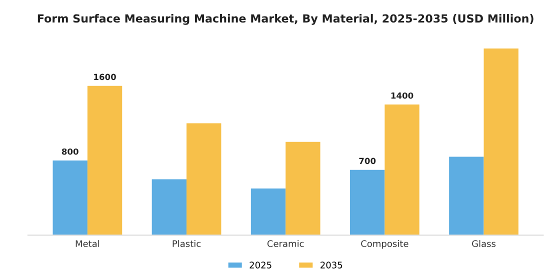  What do you see at coordinates (384, 244) in the screenshot?
I see `x-tick-label: Composite` at bounding box center [384, 244].